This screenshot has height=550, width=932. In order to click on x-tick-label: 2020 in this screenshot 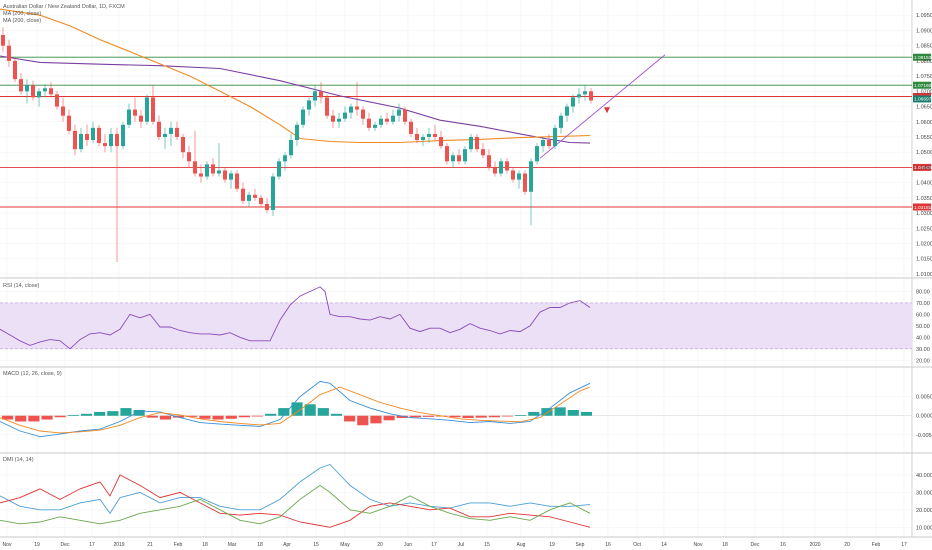, I will do `click(814, 545)`.